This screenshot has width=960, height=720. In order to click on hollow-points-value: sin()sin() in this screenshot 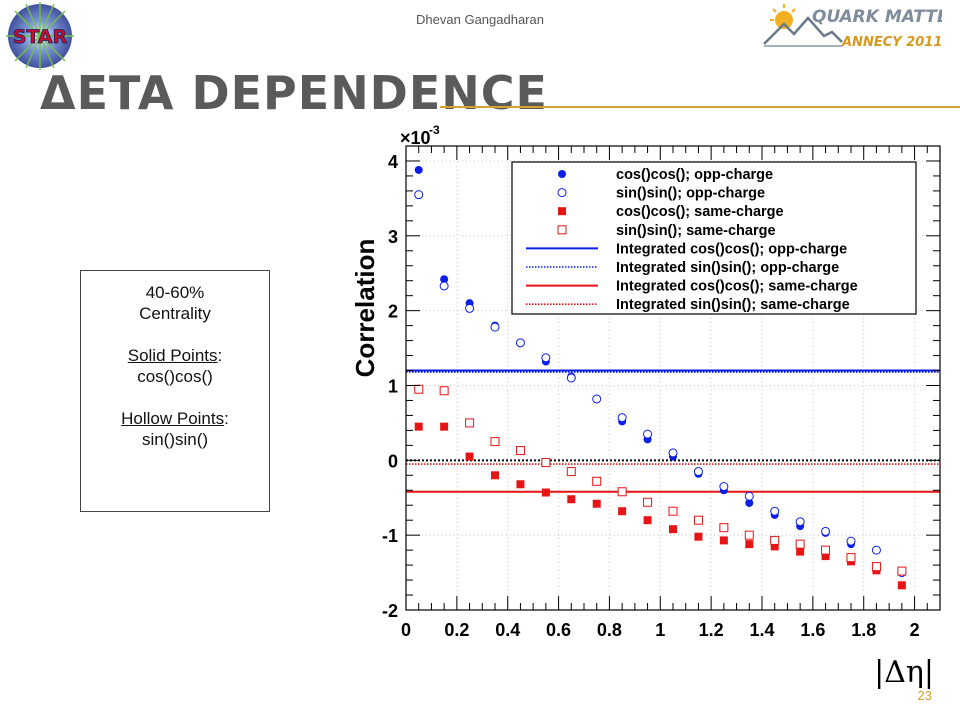, I will do `click(175, 439)`.